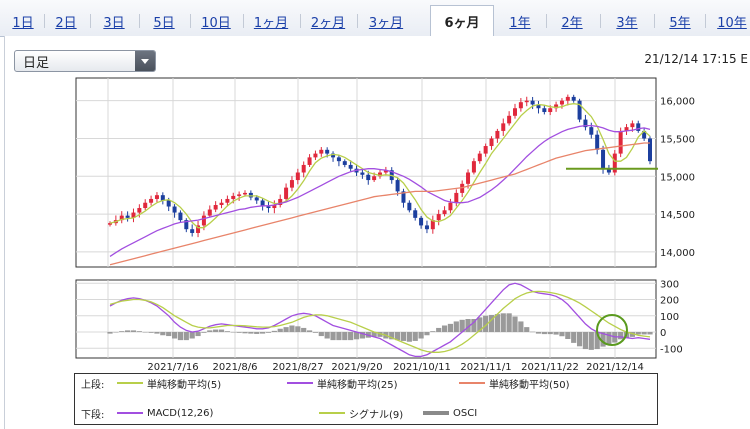  What do you see at coordinates (93, 415) in the screenshot?
I see `legend-lower-label: 下段:` at bounding box center [93, 415].